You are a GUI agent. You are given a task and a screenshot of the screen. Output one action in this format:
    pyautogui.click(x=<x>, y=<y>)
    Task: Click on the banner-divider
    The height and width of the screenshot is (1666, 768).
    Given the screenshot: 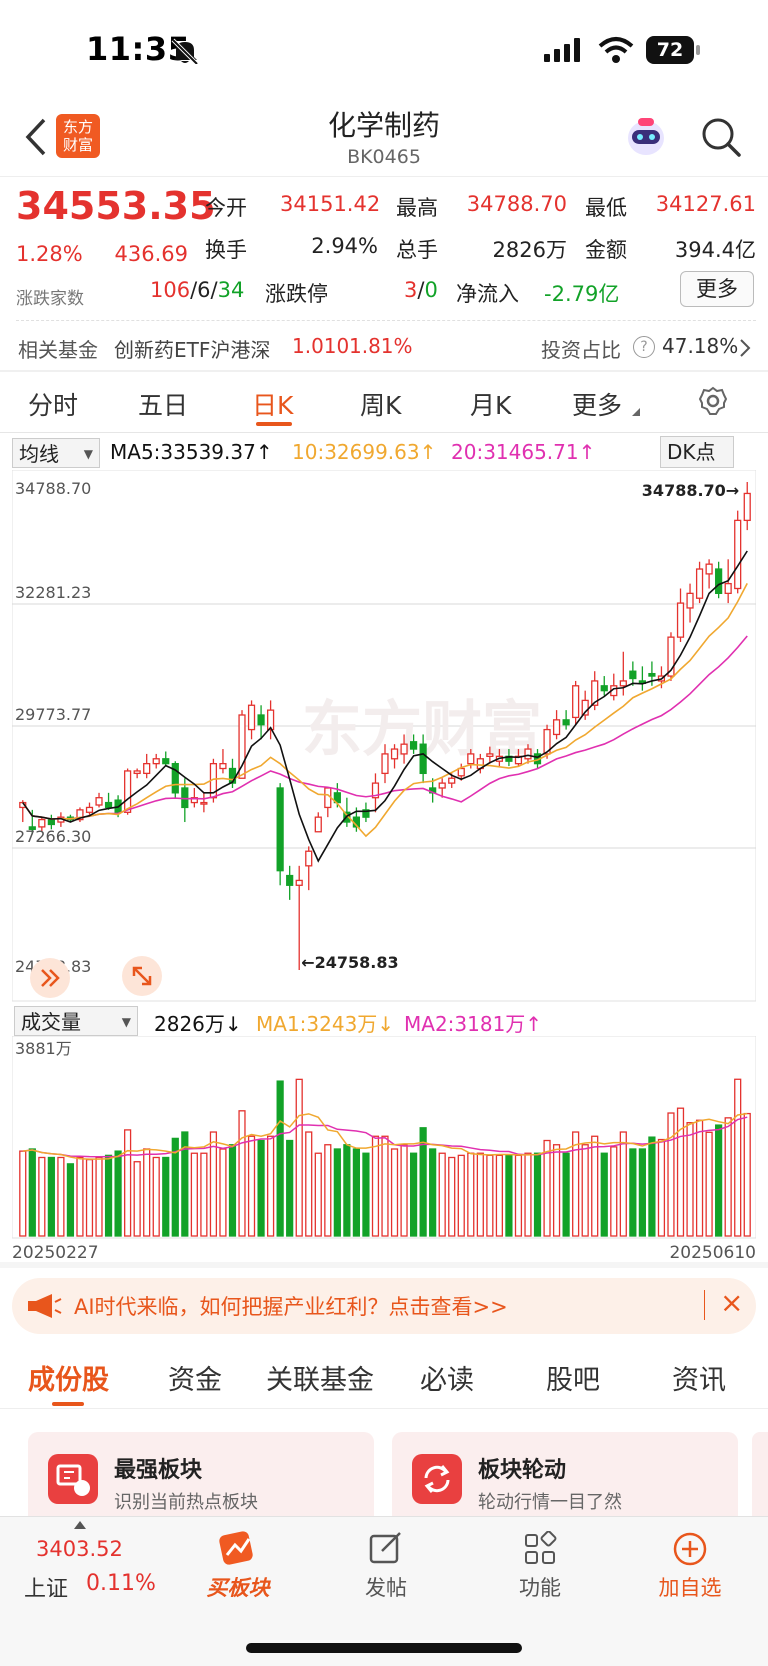 What is the action you would take?
    pyautogui.click(x=704, y=1305)
    